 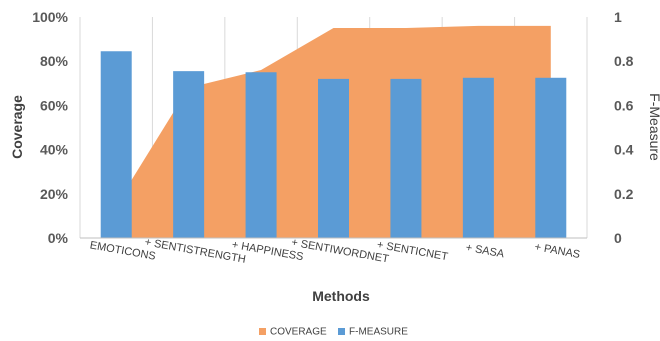 What do you see at coordinates (618, 238) in the screenshot?
I see `y2-tick-label: 0` at bounding box center [618, 238].